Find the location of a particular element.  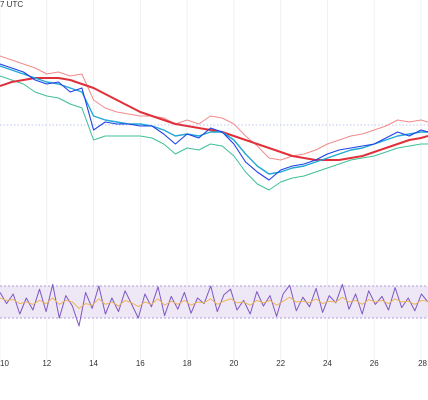

x-tick-label: 16 is located at coordinates (140, 363).